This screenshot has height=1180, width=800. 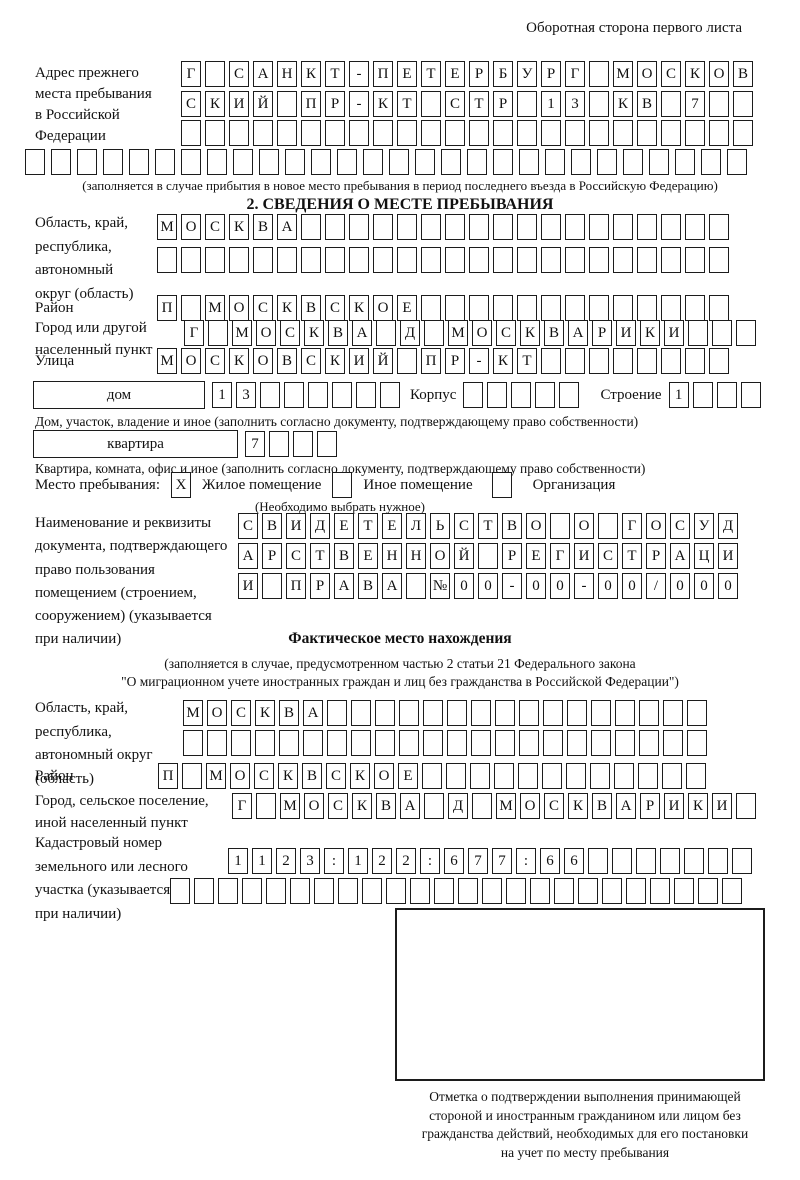 What do you see at coordinates (255, 444) in the screenshot?
I see `char-box: 7` at bounding box center [255, 444].